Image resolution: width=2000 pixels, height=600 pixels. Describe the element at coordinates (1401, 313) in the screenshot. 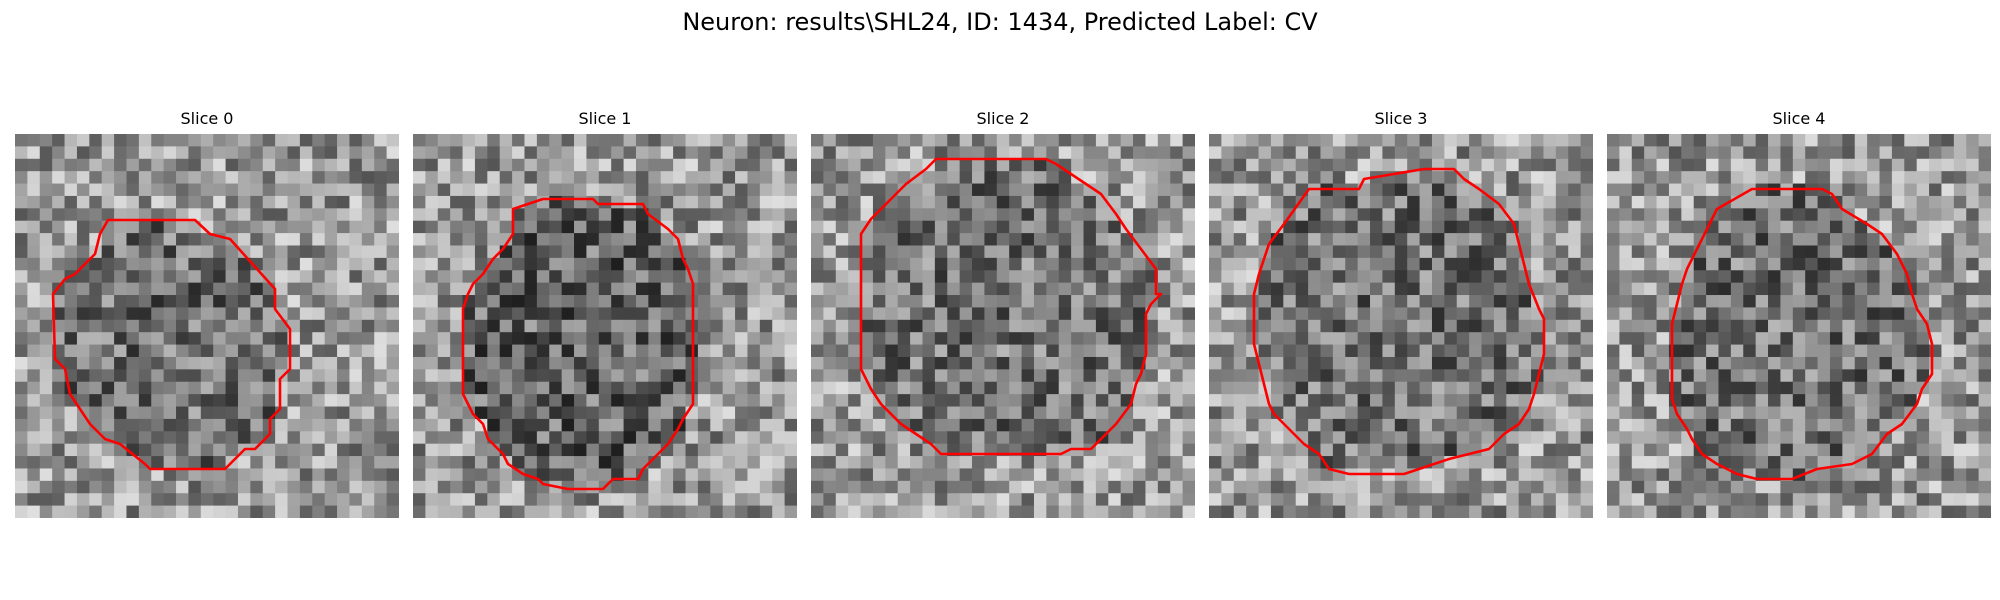

I see `slice-panel-3: Slice 3` at that location.